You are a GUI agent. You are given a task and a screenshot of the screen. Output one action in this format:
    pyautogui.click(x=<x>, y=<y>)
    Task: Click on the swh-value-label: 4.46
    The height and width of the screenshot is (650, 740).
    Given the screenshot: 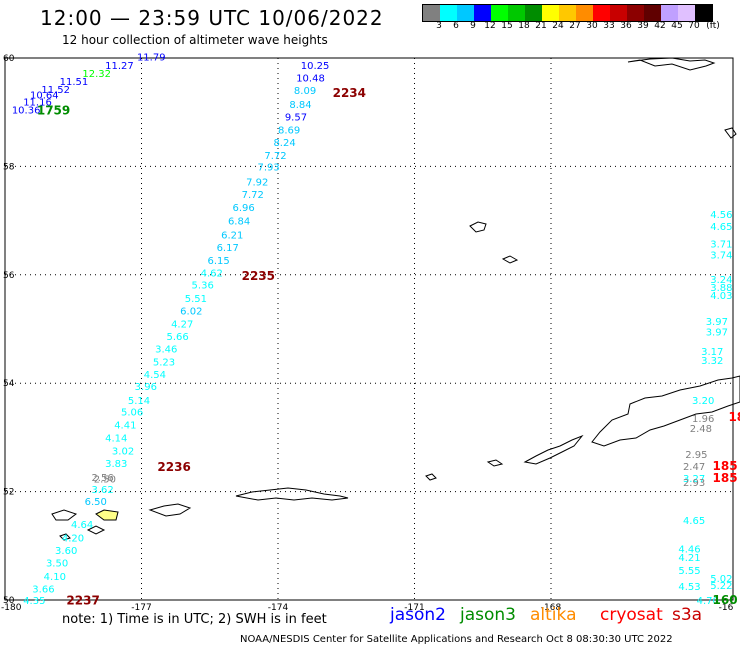 What is the action you would take?
    pyautogui.click(x=689, y=549)
    